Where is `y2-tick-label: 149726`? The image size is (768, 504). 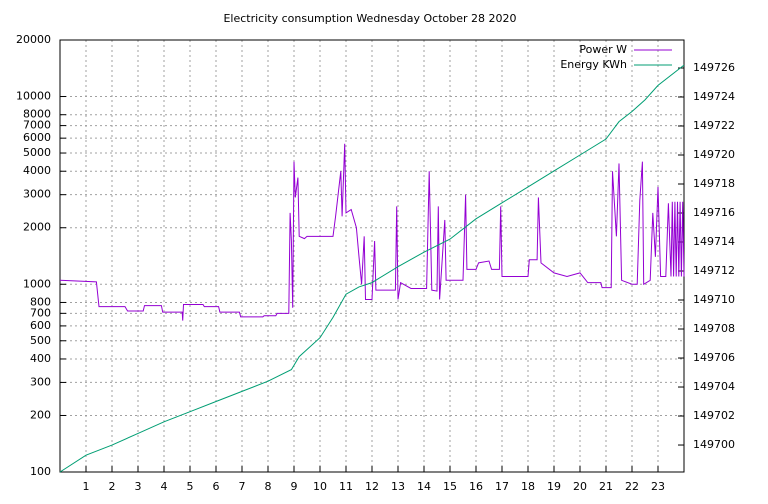
y2-tick-label: 149726 is located at coordinates (714, 67).